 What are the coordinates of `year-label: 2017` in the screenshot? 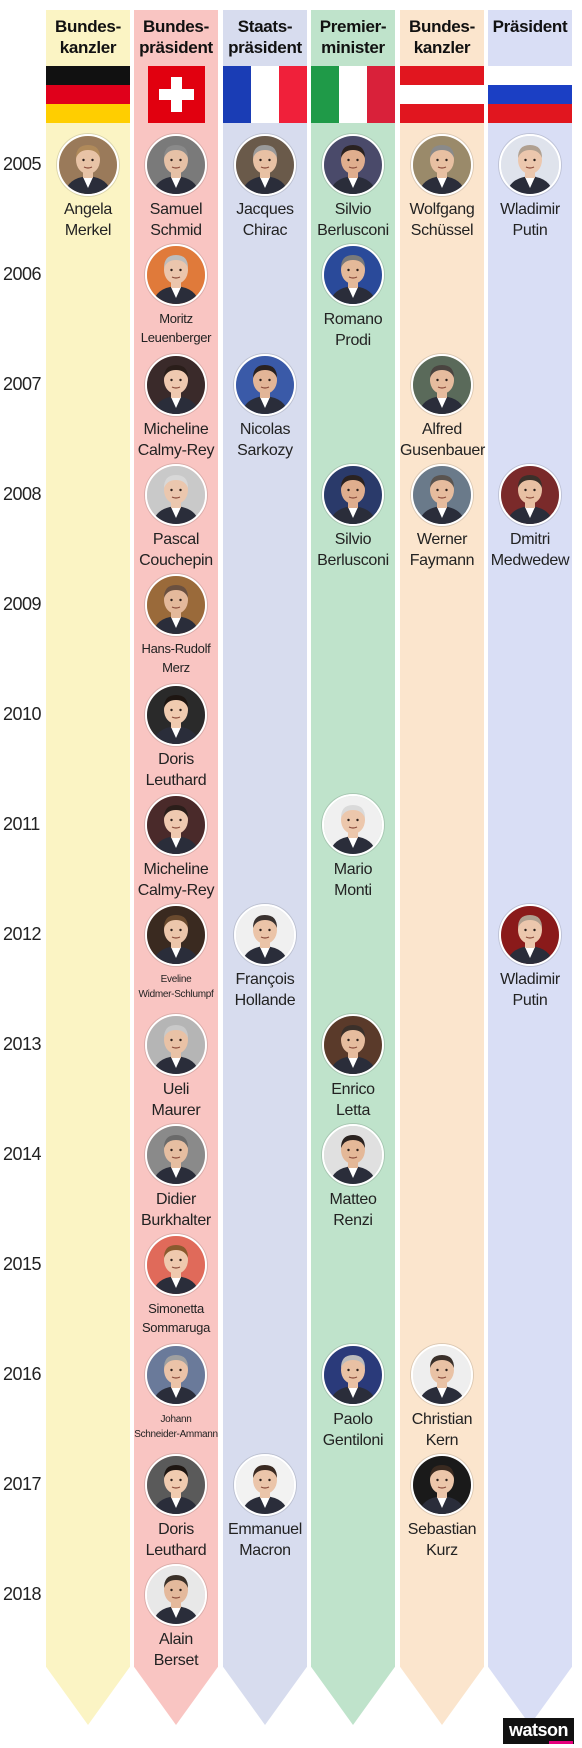 It's located at (22, 1484).